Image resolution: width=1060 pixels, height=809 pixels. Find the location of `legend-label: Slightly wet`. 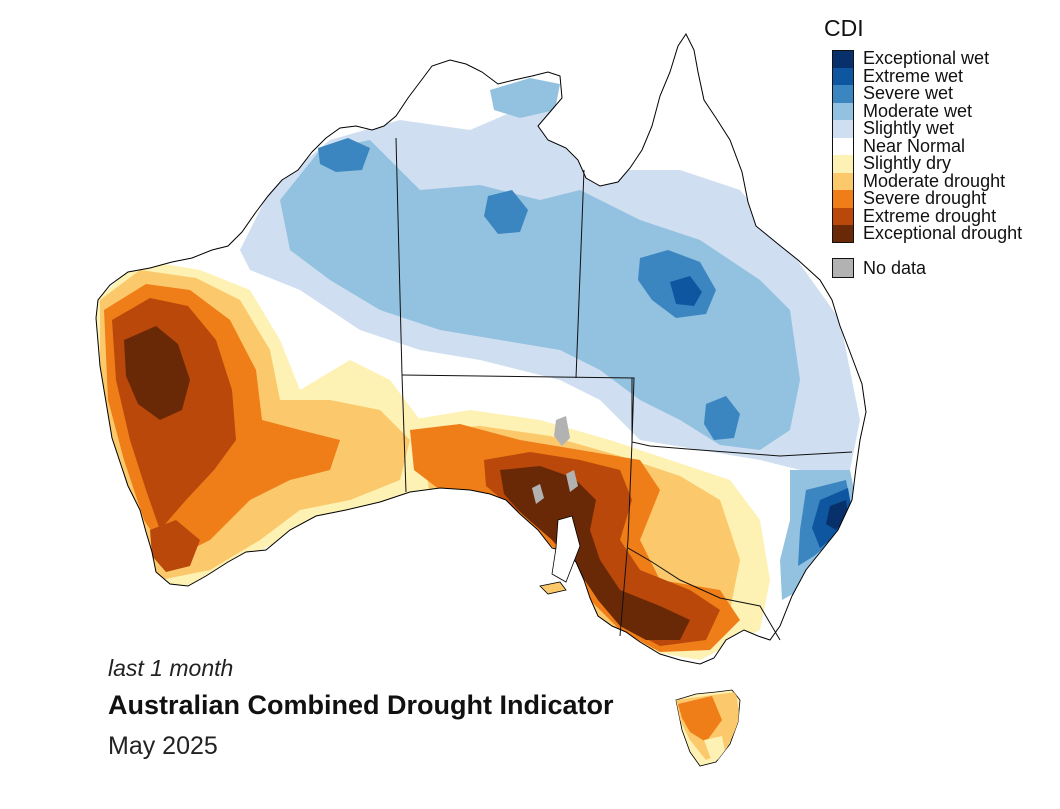

legend-label: Slightly wet is located at coordinates (909, 128).